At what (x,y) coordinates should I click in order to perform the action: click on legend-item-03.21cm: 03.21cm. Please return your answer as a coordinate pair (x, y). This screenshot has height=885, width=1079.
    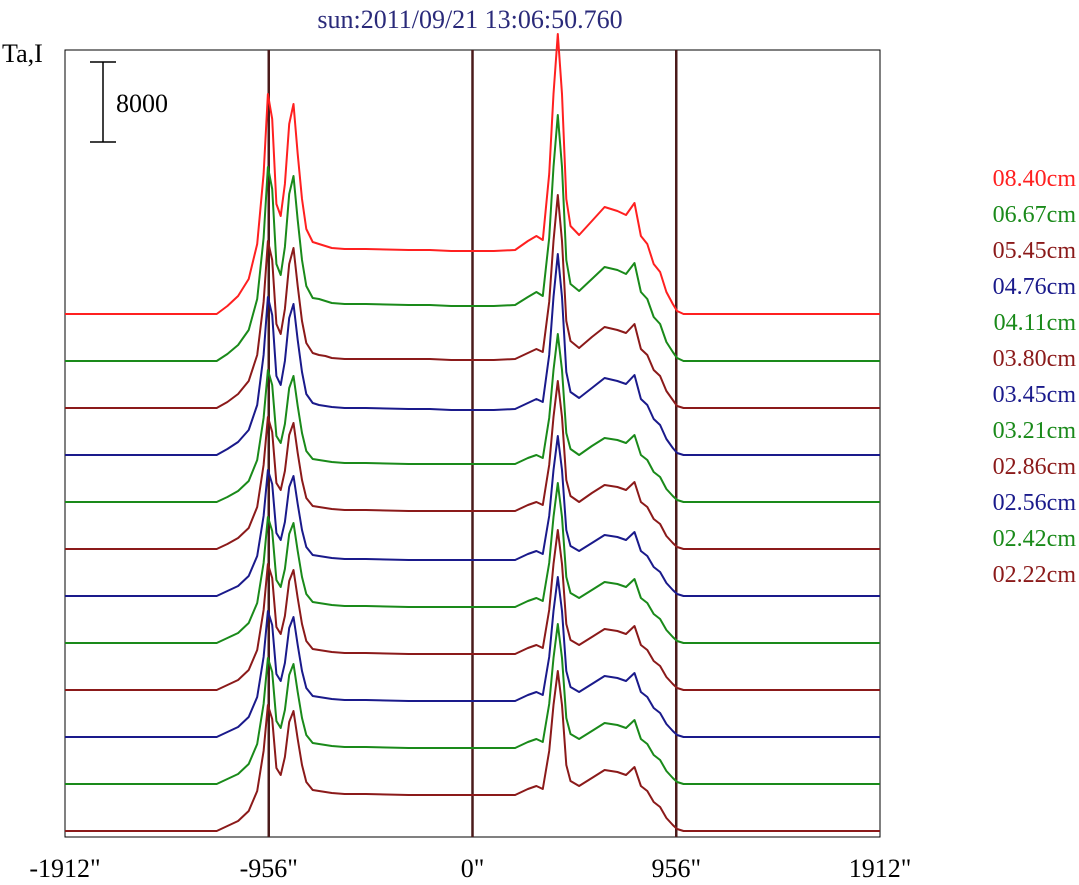
    Looking at the image, I should click on (1035, 431).